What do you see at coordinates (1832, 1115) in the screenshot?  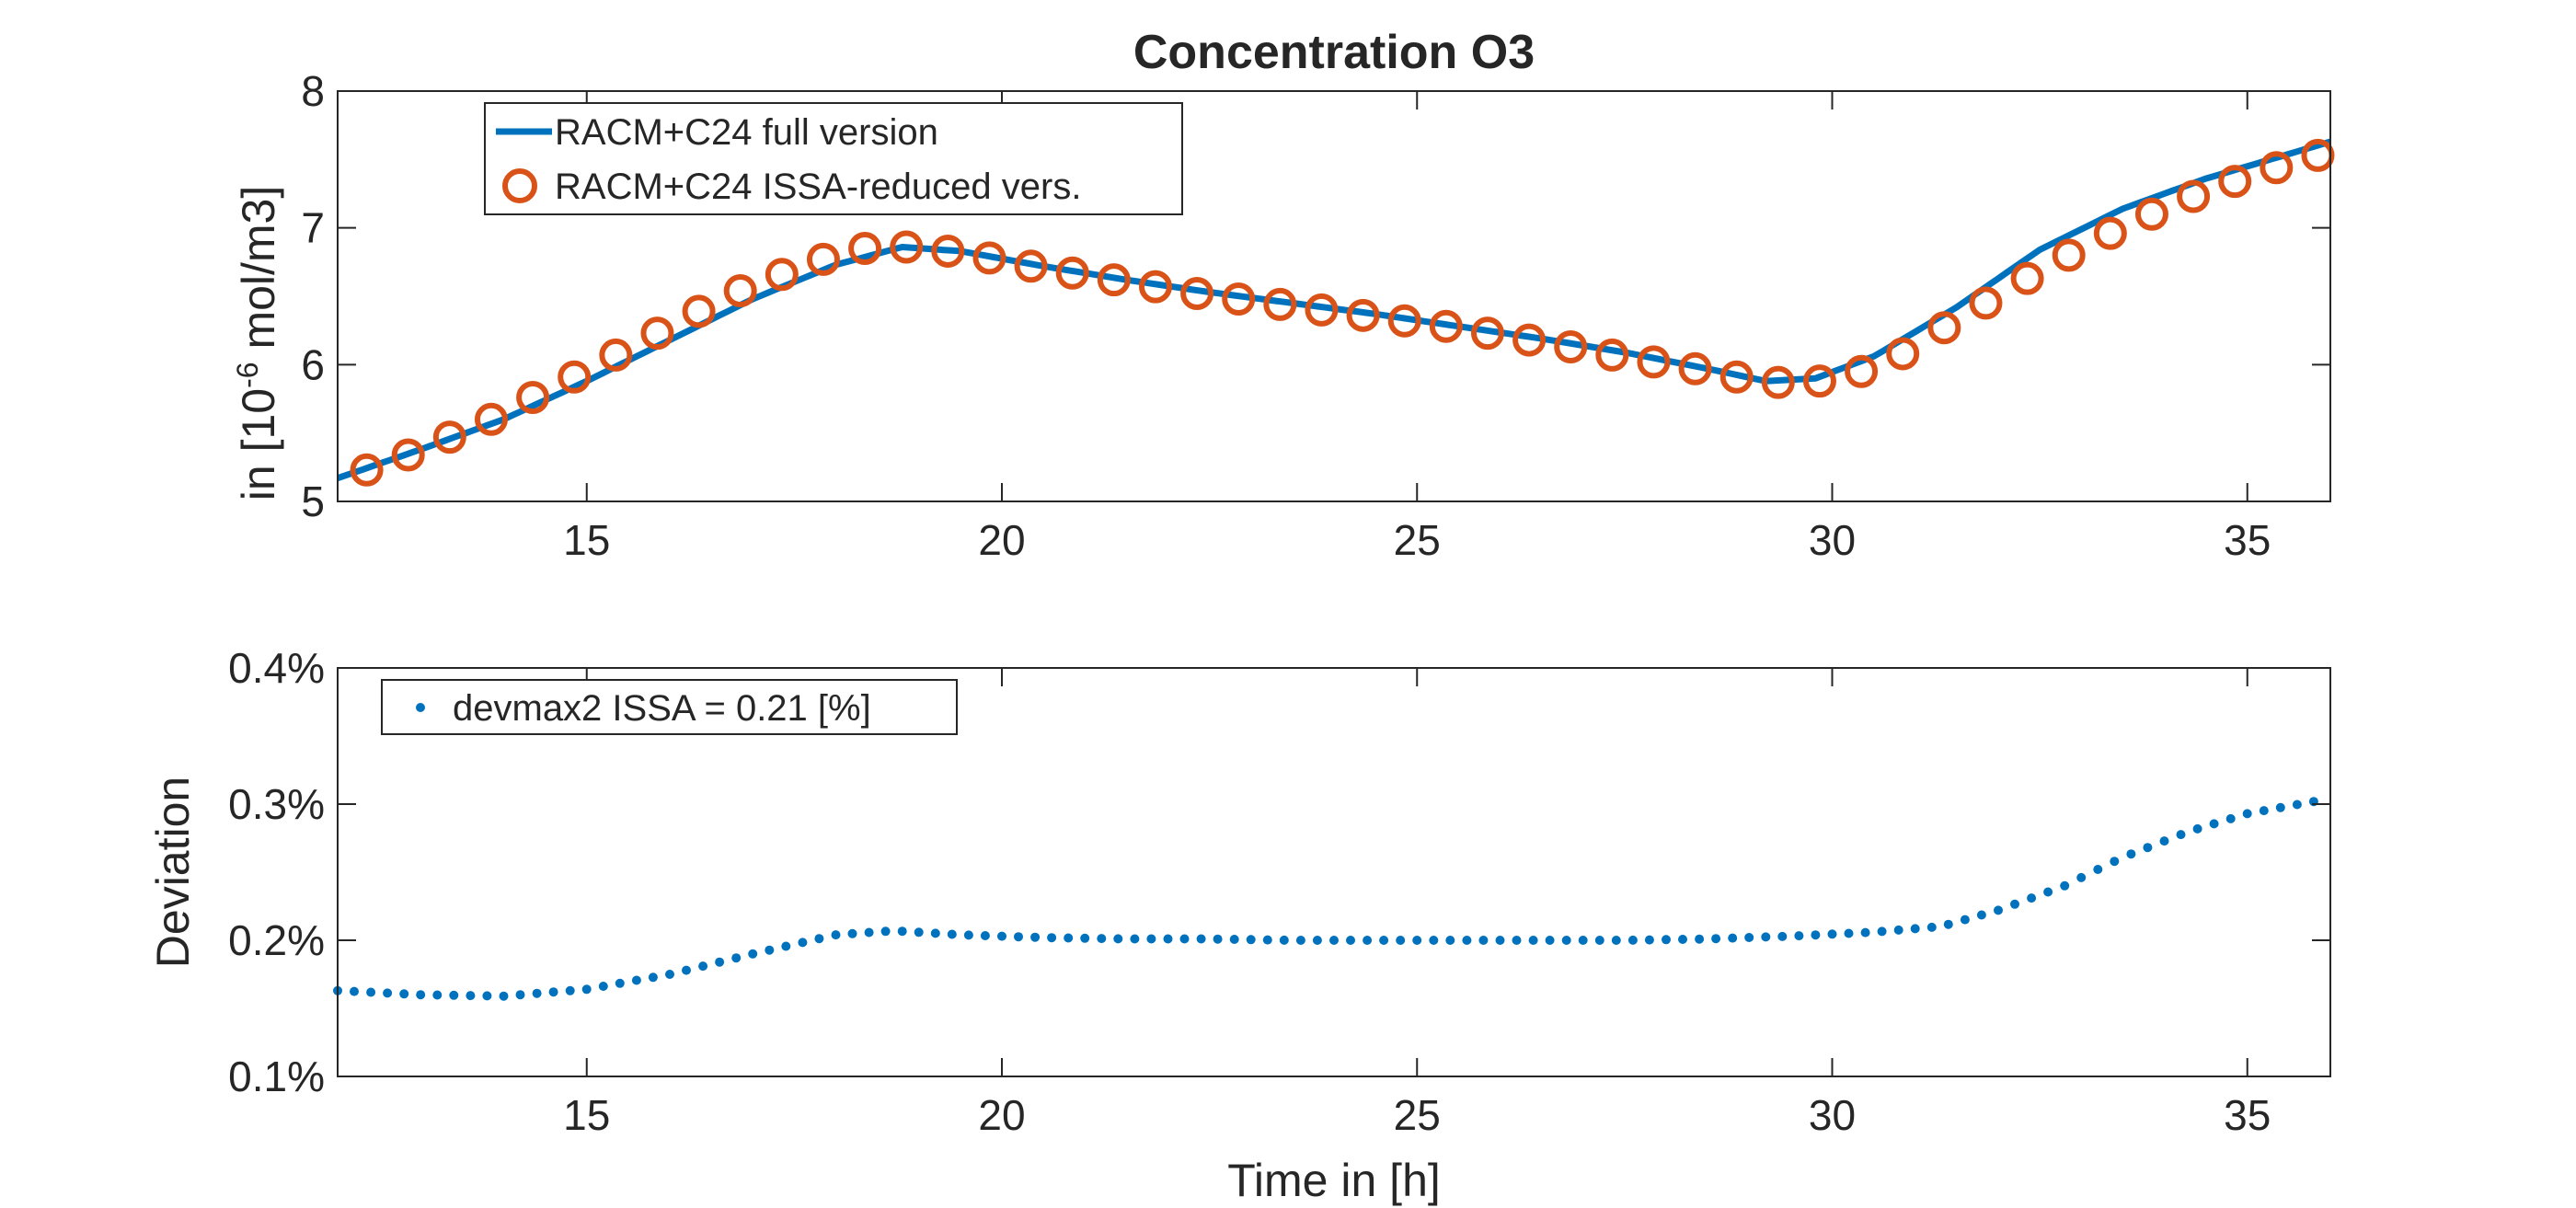 I see `bottom-x-tick-label: 30` at bounding box center [1832, 1115].